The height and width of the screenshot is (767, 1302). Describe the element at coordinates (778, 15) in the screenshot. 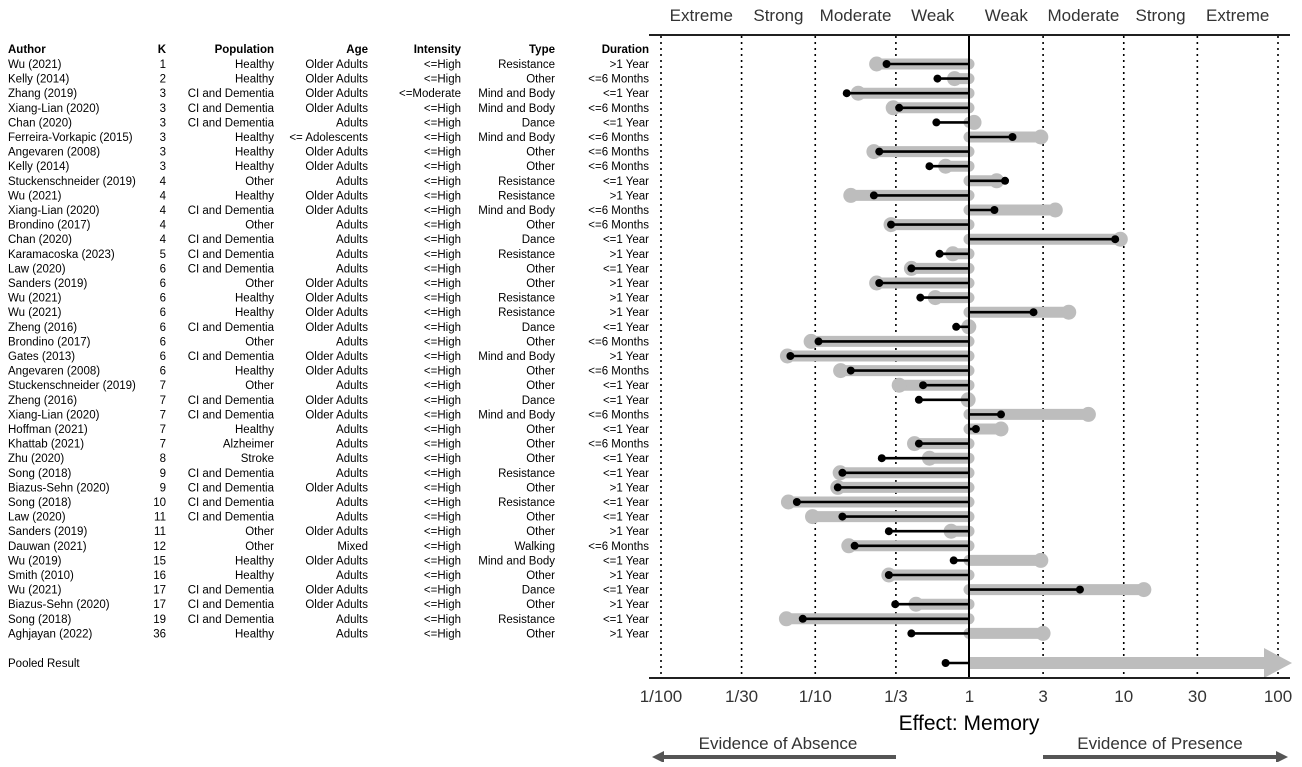

I see `band-label: Strong` at that location.